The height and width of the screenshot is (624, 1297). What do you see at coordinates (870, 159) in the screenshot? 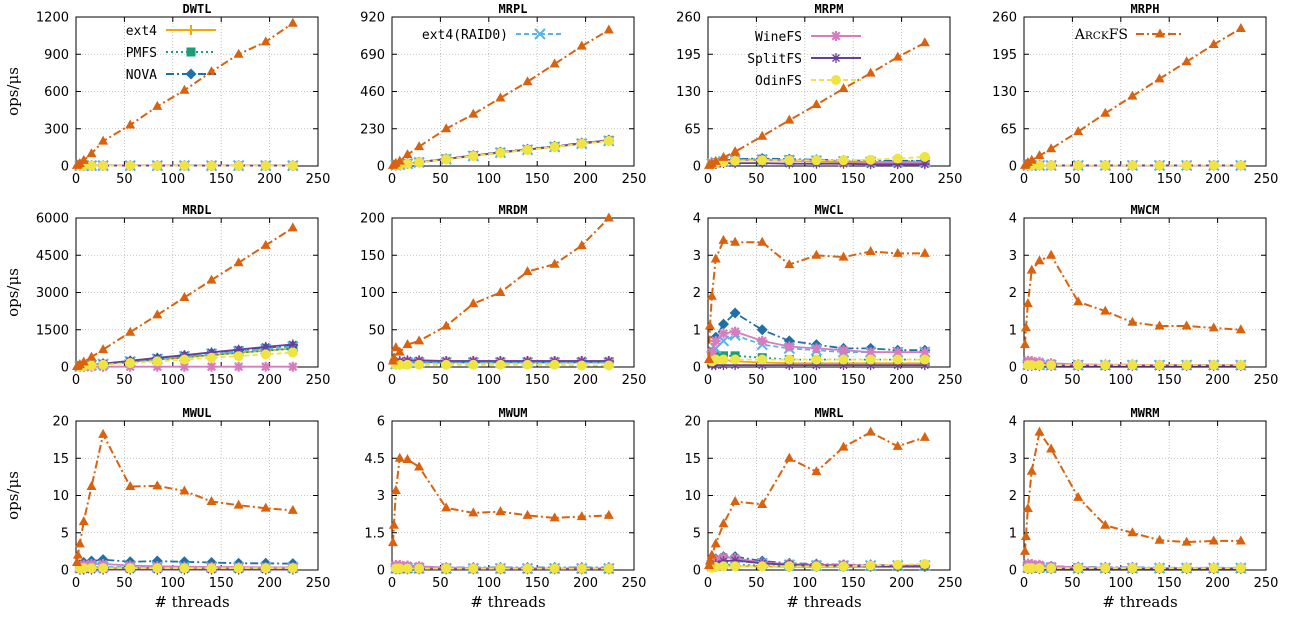
I see `data-point: OdinFS x=168 y=11` at bounding box center [870, 159].